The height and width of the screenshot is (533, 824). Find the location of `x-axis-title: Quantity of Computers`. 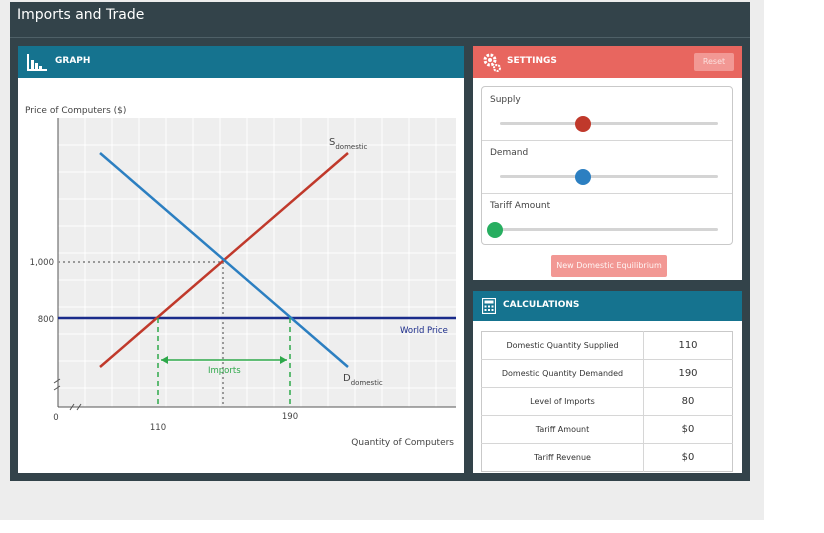

x-axis-title: Quantity of Computers is located at coordinates (402, 443).